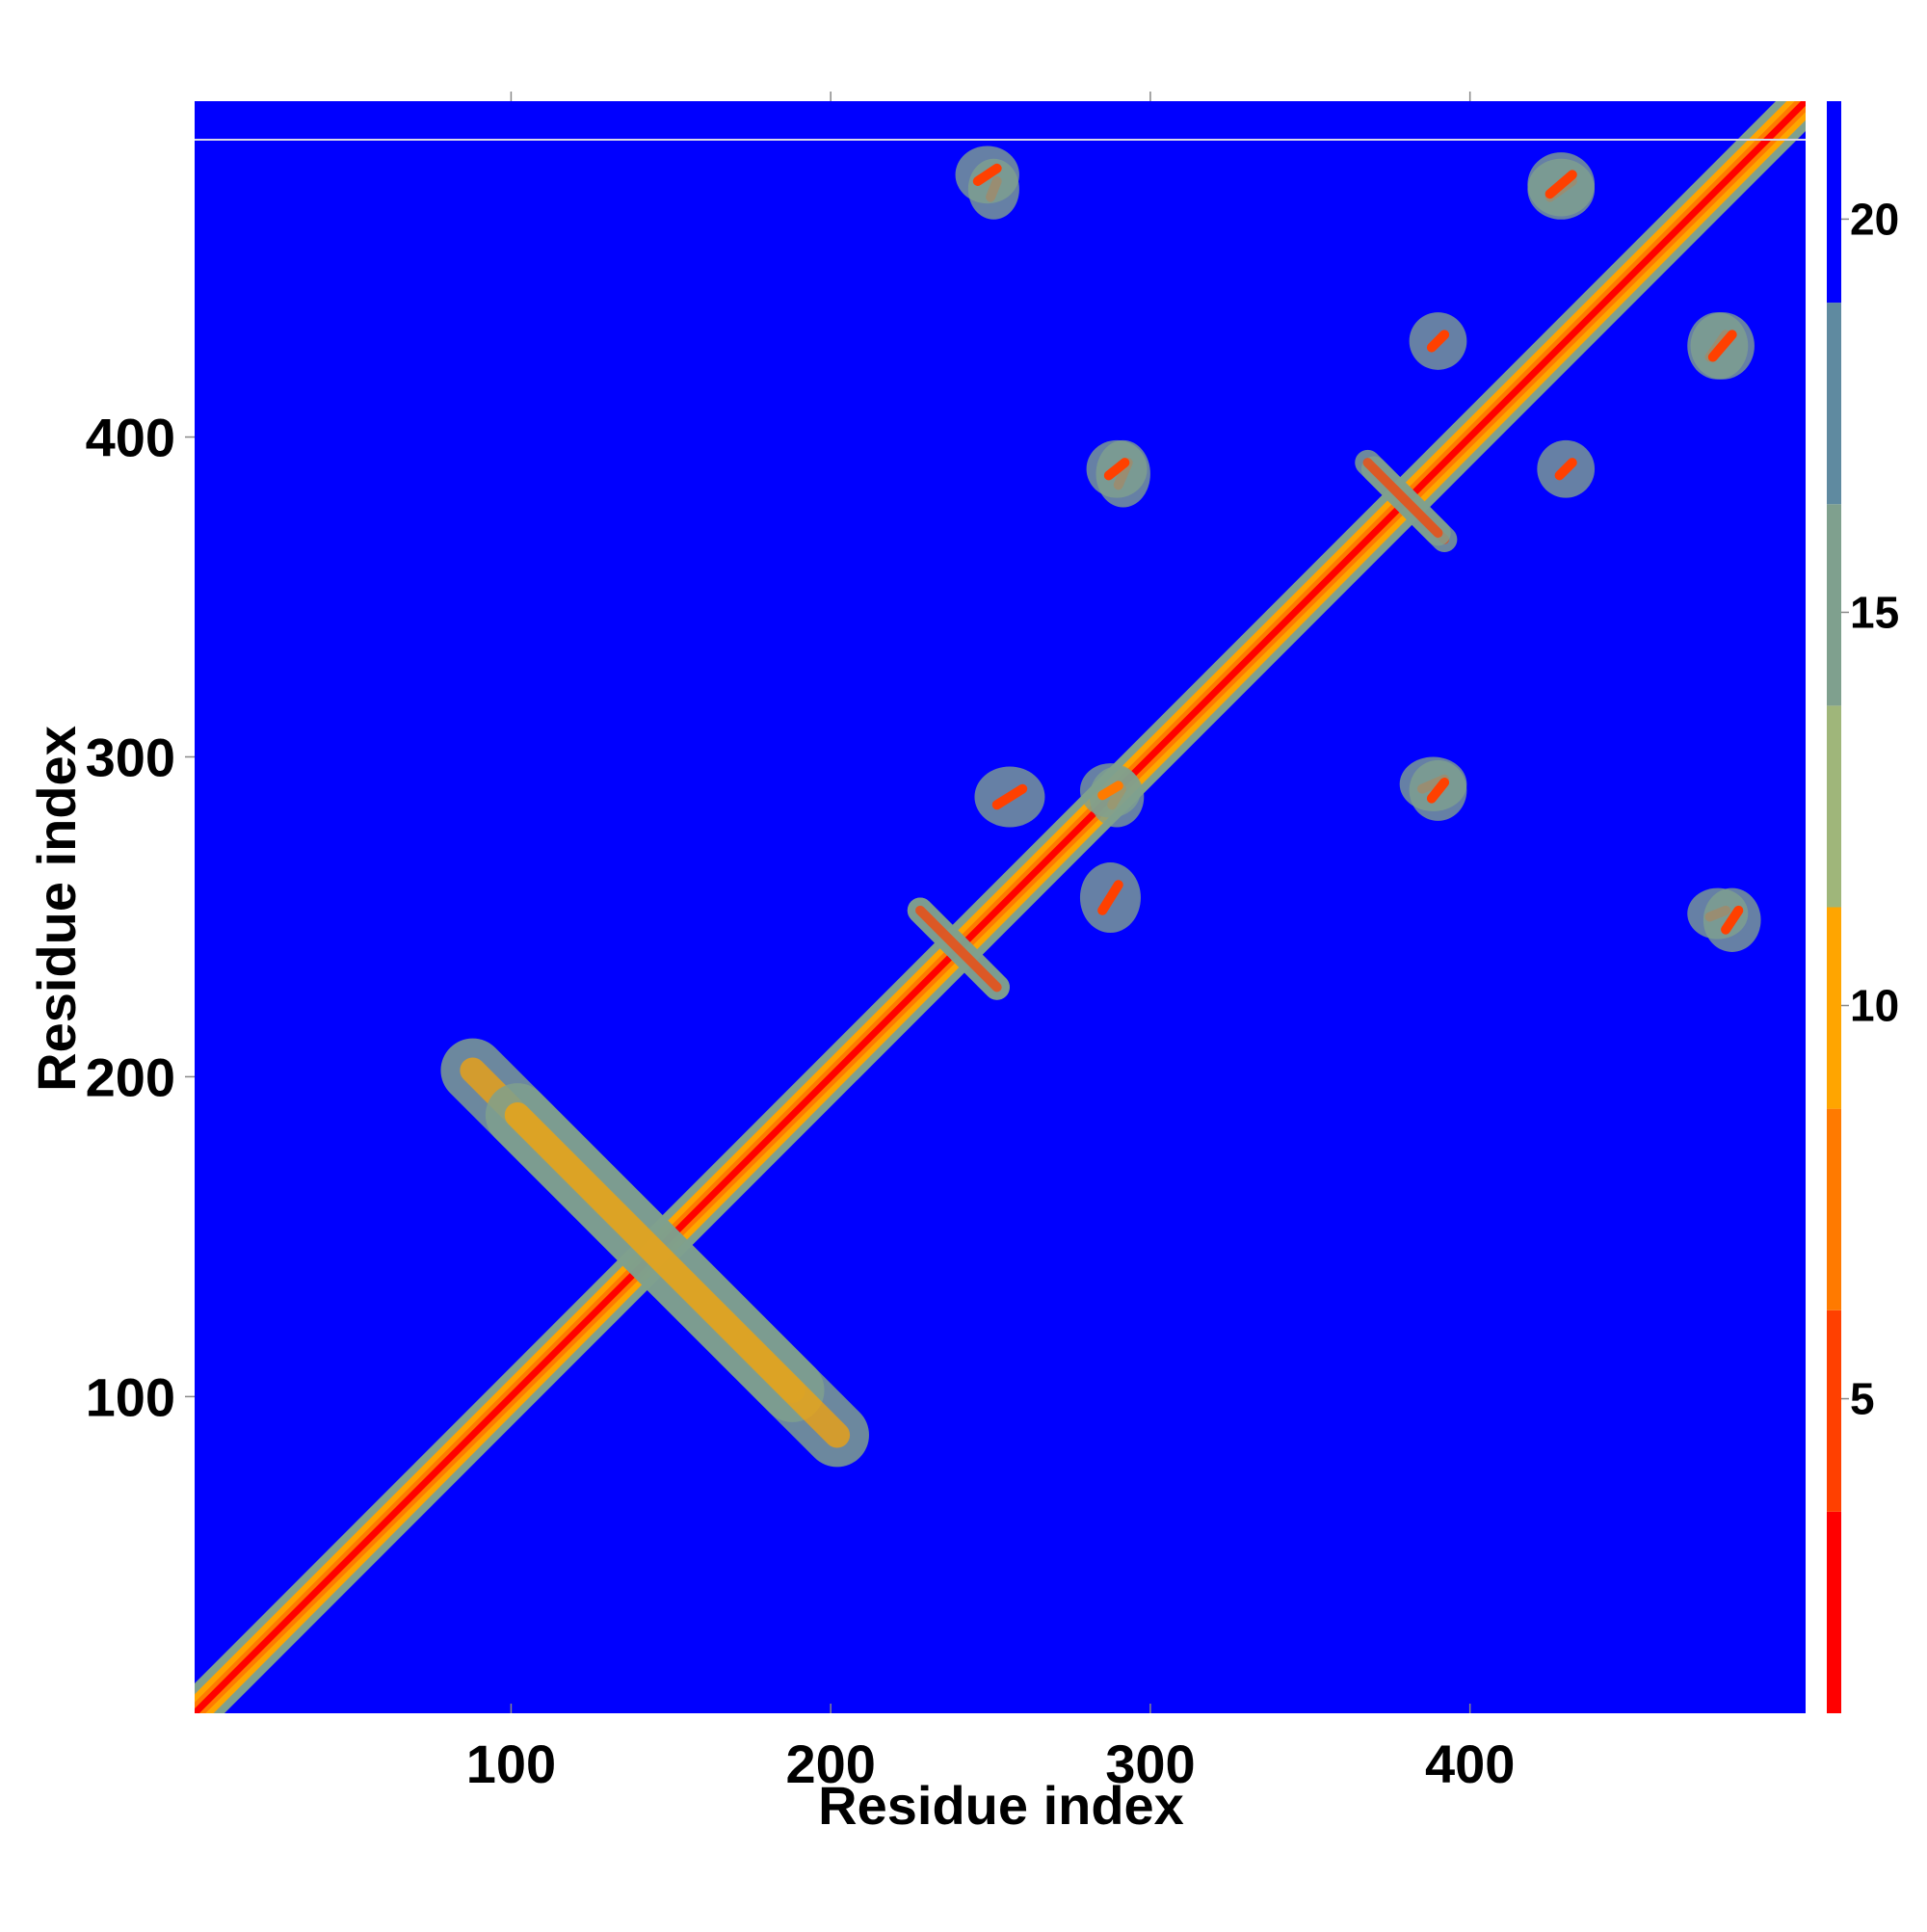  I want to click on x-axis-label: Residue index, so click(1001, 1805).